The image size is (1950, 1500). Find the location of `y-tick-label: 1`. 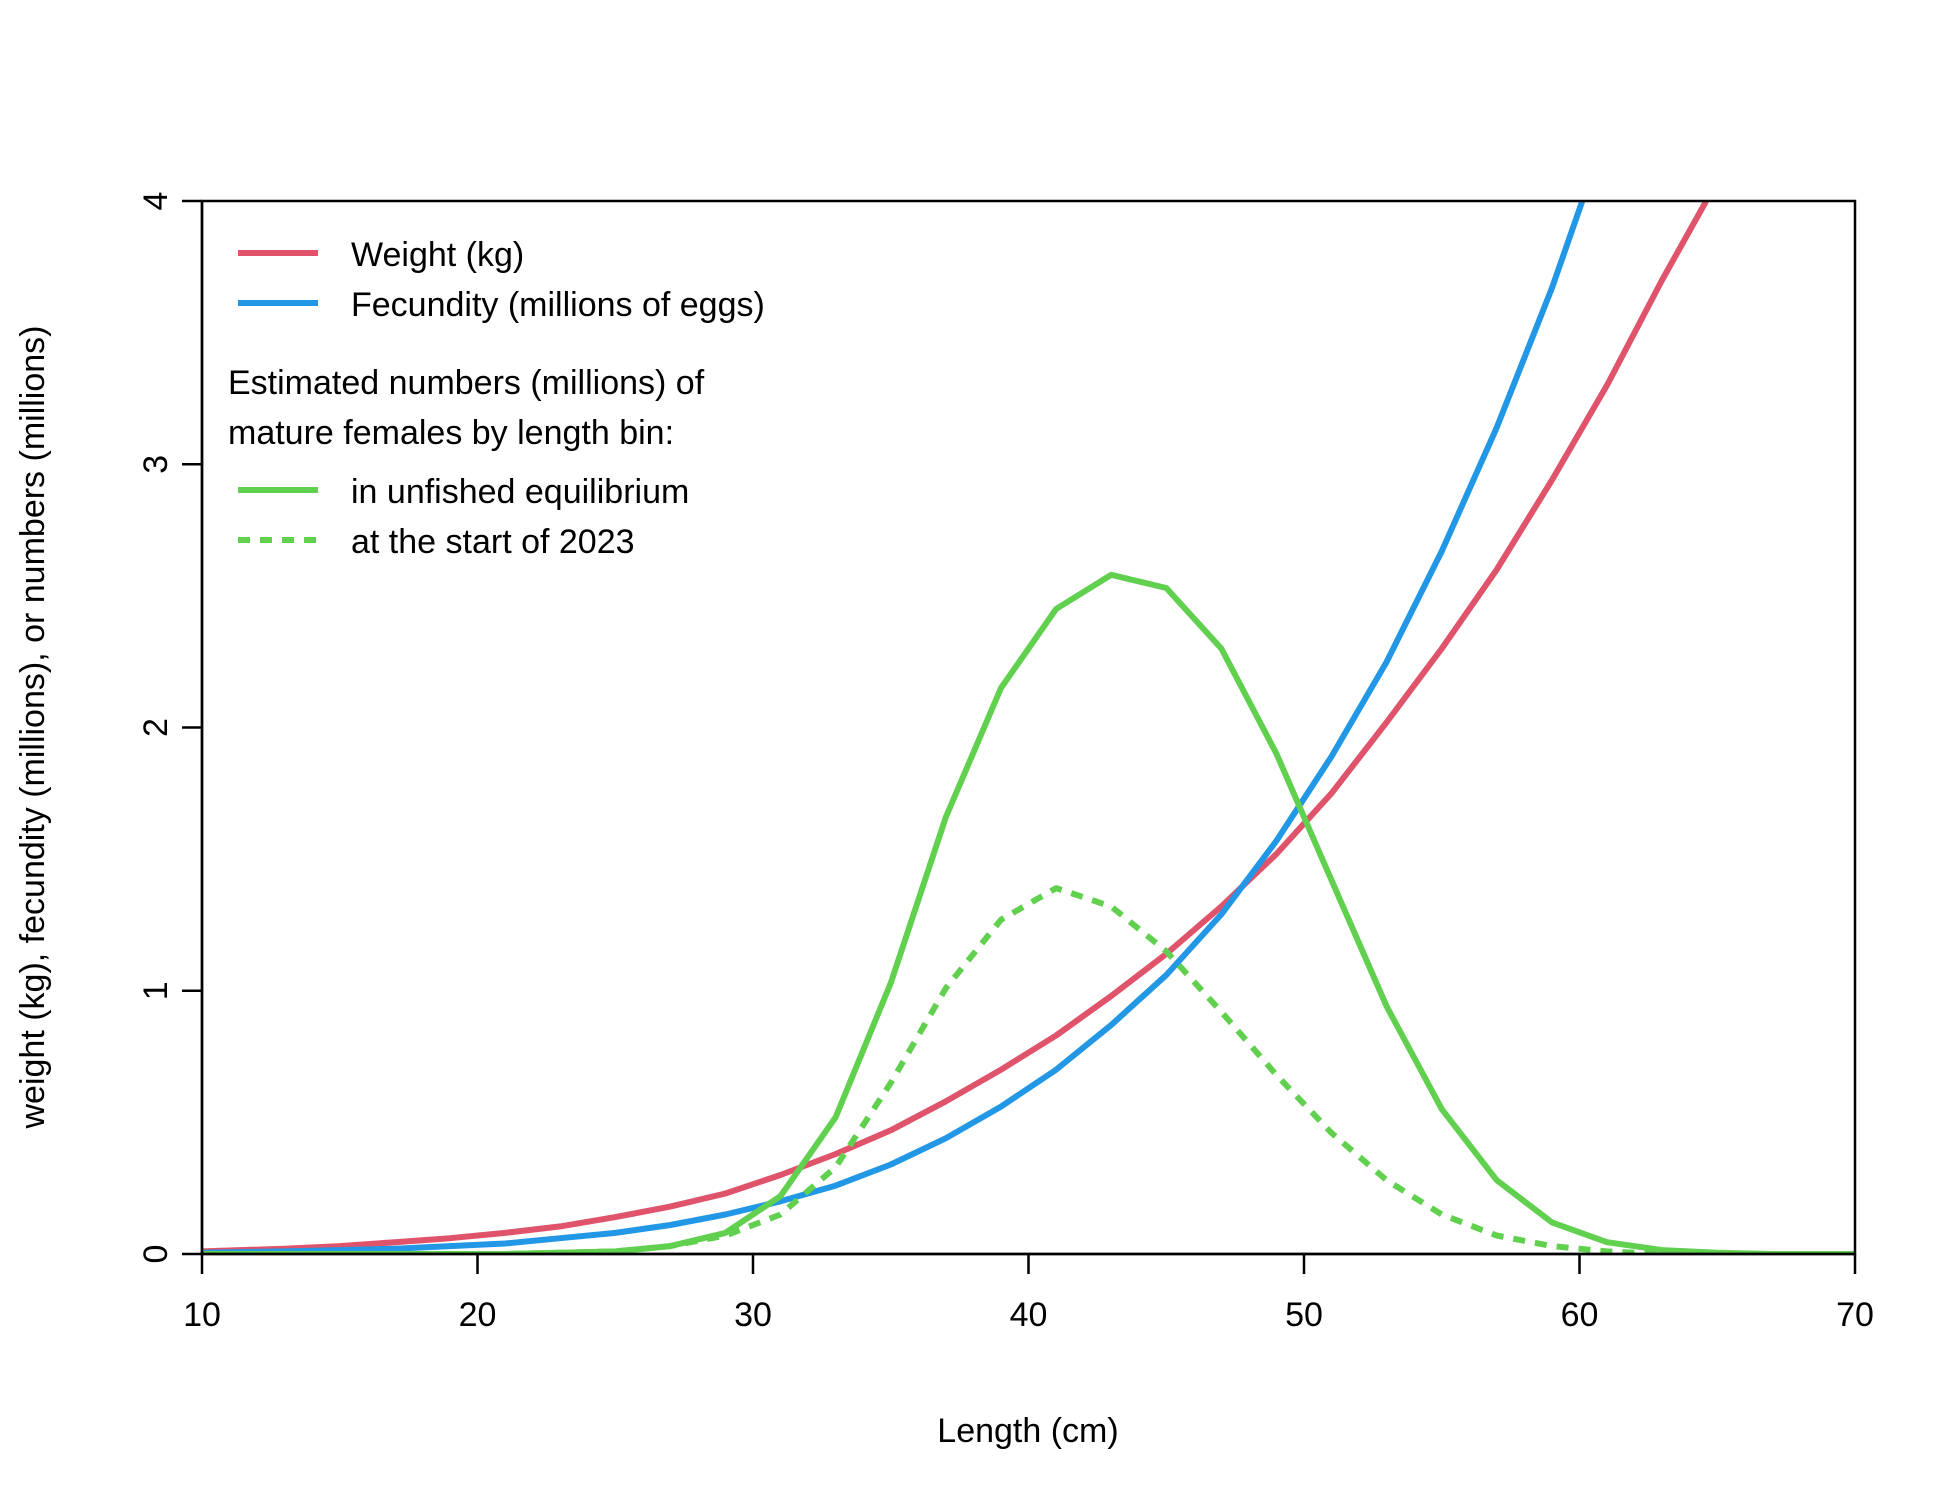

y-tick-label: 1 is located at coordinates (156, 990).